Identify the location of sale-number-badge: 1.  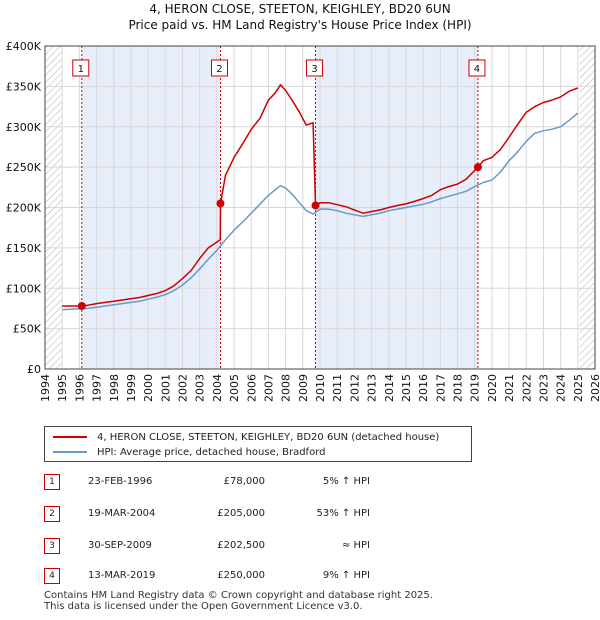
(52, 482).